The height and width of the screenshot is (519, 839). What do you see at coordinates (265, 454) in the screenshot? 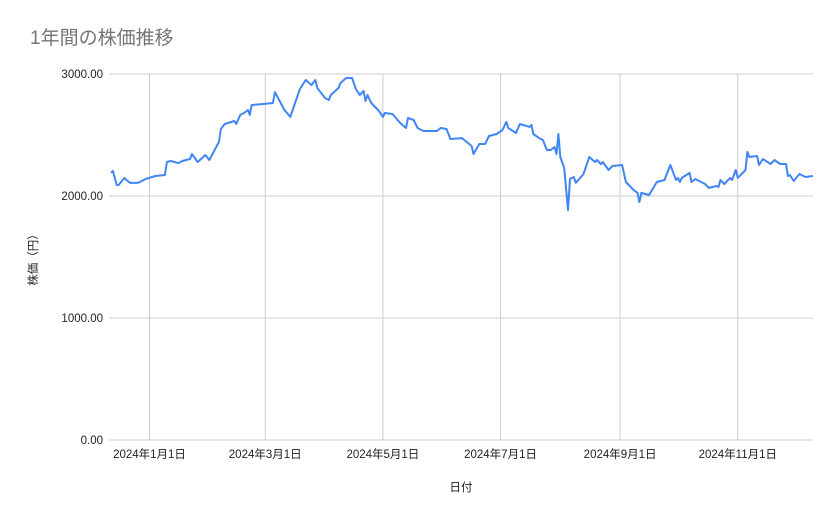
I see `x-tick-label: 2024年3月1日` at bounding box center [265, 454].